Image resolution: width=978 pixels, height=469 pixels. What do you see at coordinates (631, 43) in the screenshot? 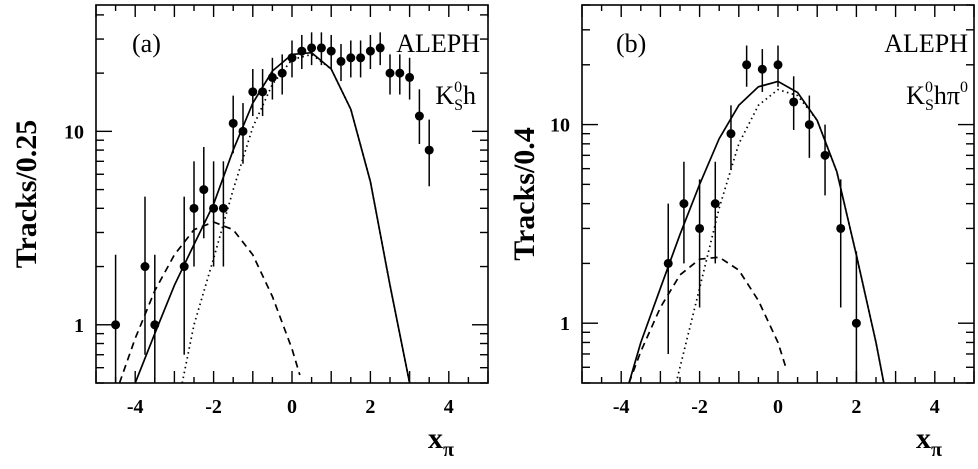
I see `panel-label: (b)` at bounding box center [631, 43].